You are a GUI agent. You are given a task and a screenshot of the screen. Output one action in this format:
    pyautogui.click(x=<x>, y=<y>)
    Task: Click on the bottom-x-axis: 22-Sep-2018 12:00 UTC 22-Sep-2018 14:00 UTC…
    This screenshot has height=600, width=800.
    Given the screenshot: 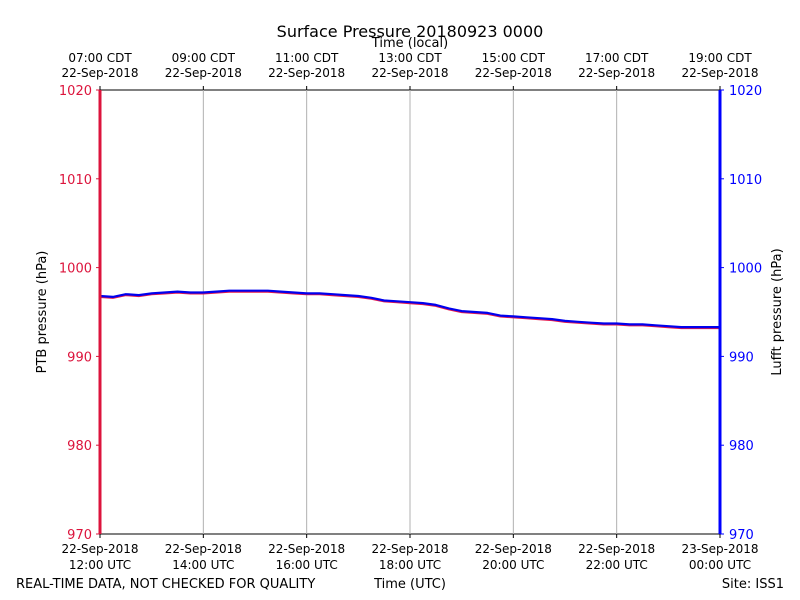 What is the action you would take?
    pyautogui.click(x=410, y=553)
    